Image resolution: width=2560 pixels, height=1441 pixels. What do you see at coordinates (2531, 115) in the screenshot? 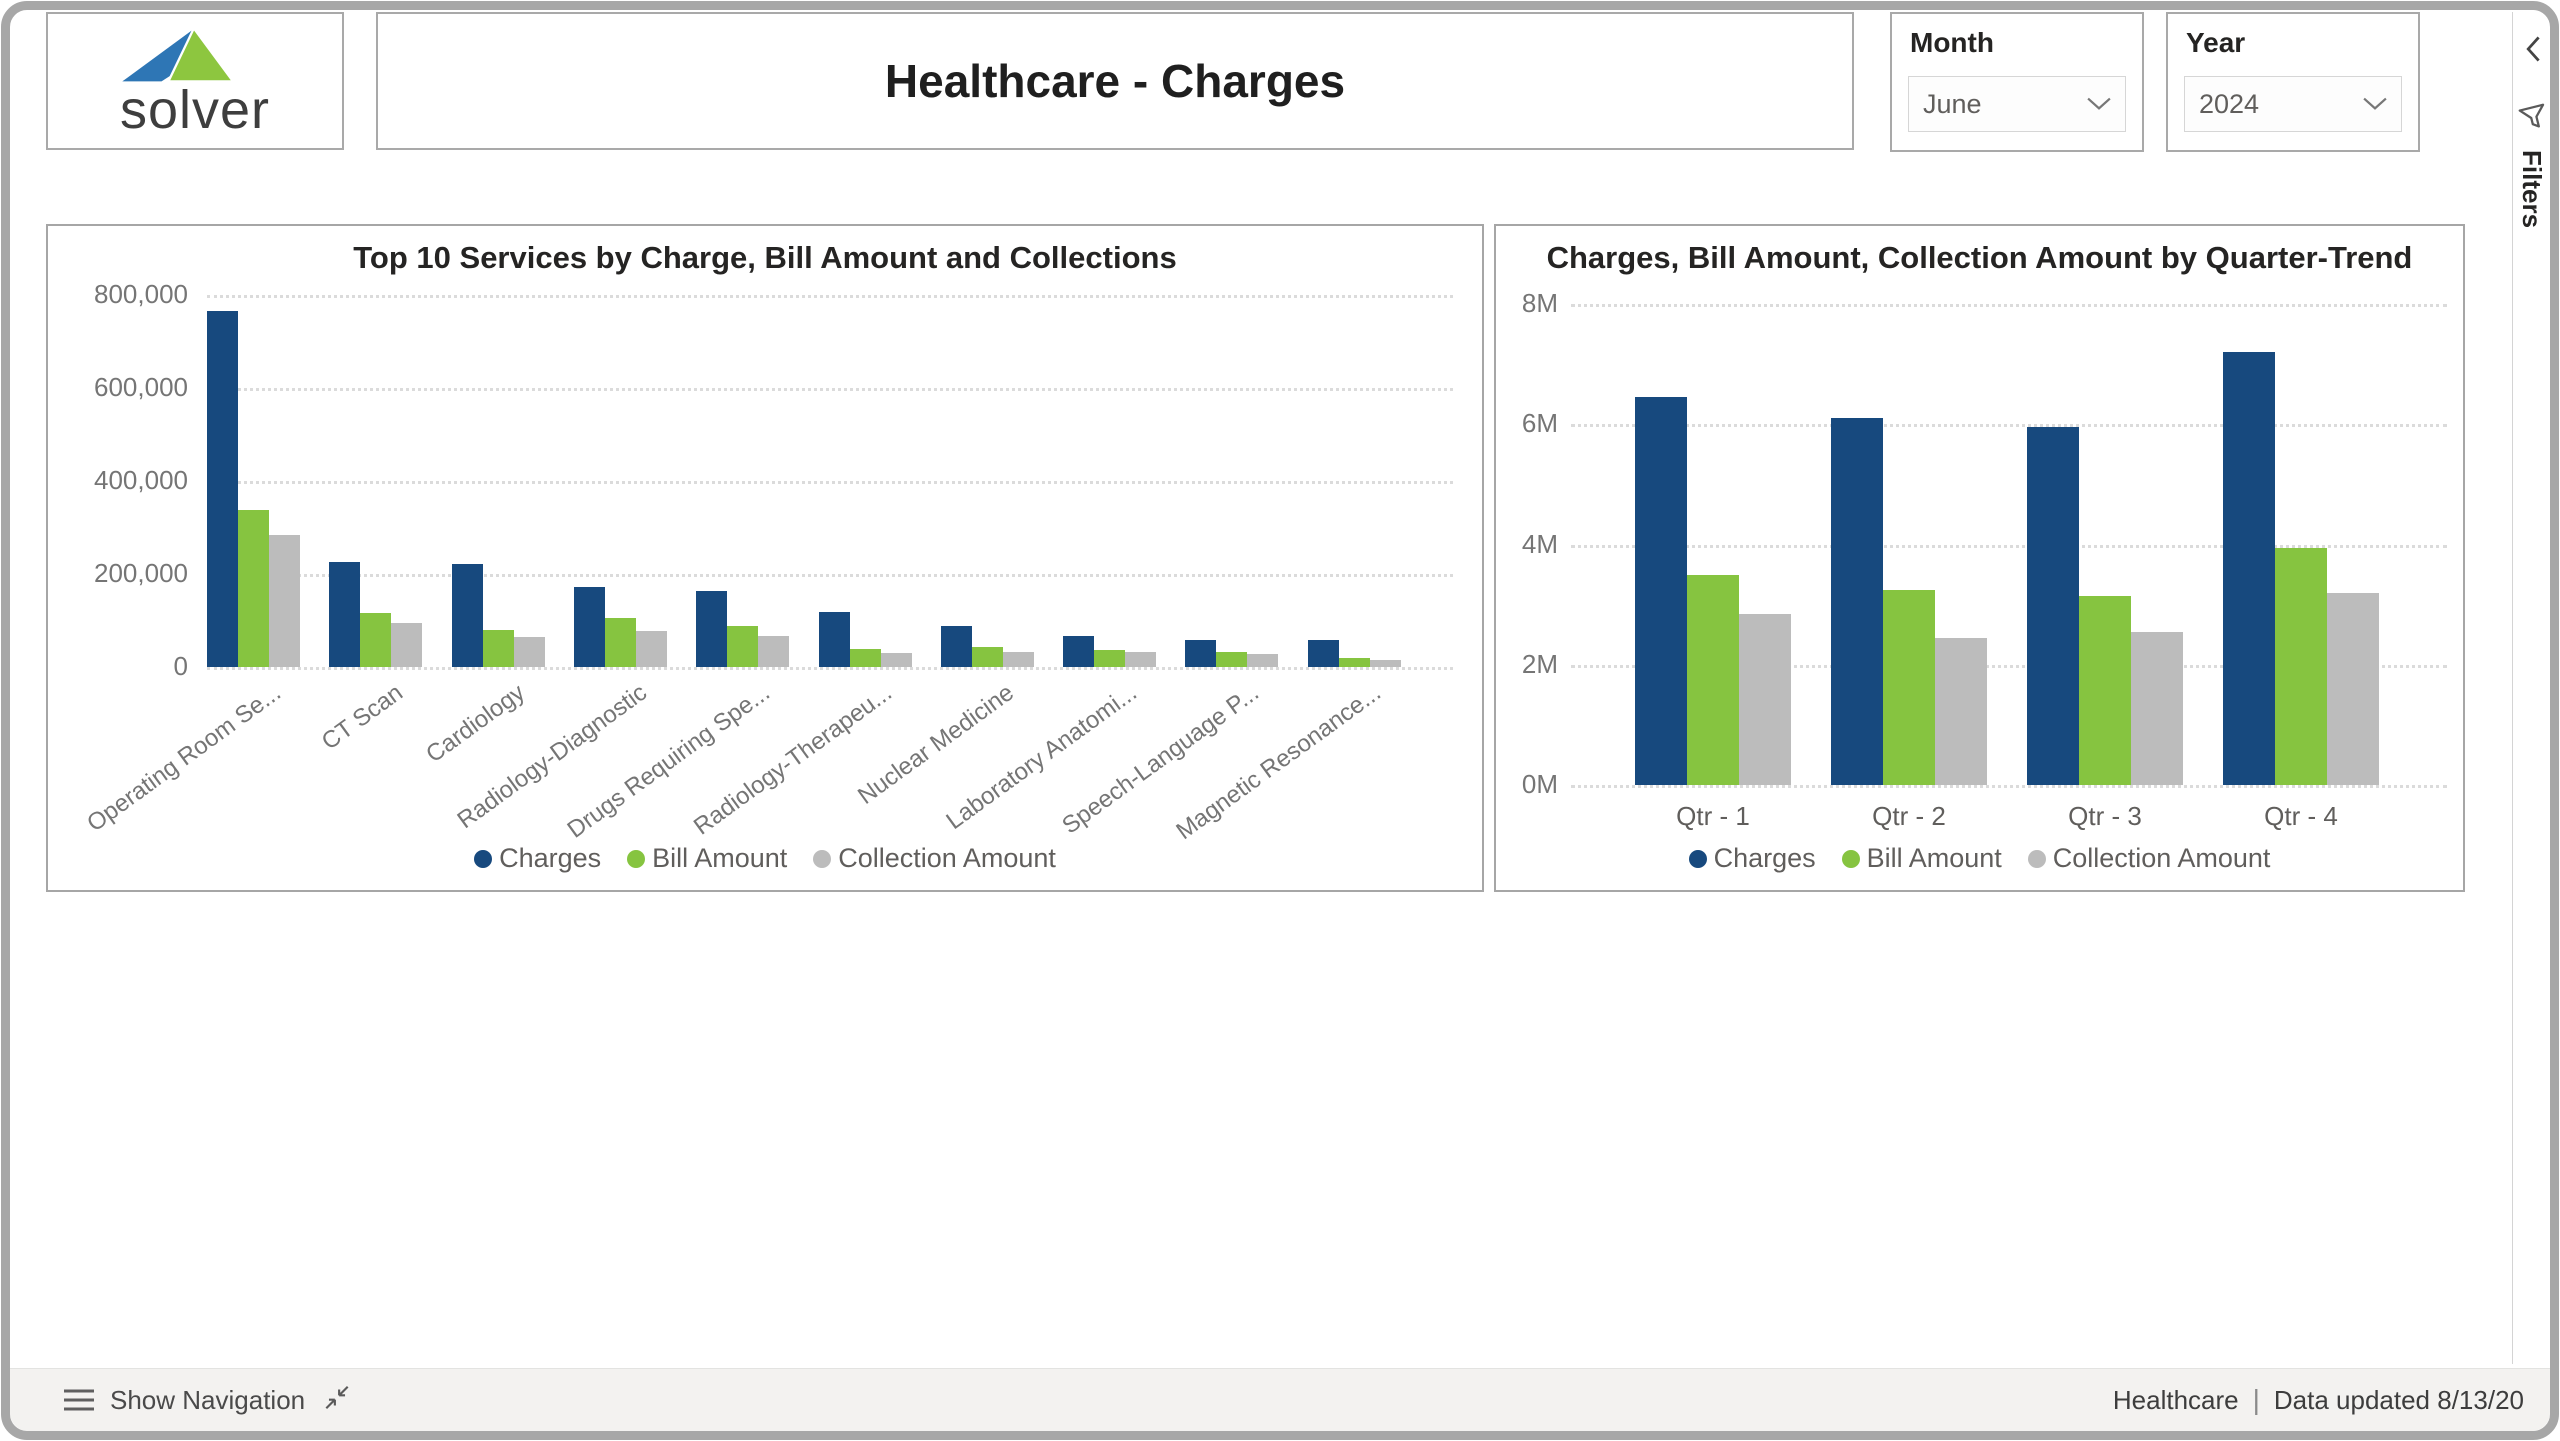
I see `funnel-icon` at bounding box center [2531, 115].